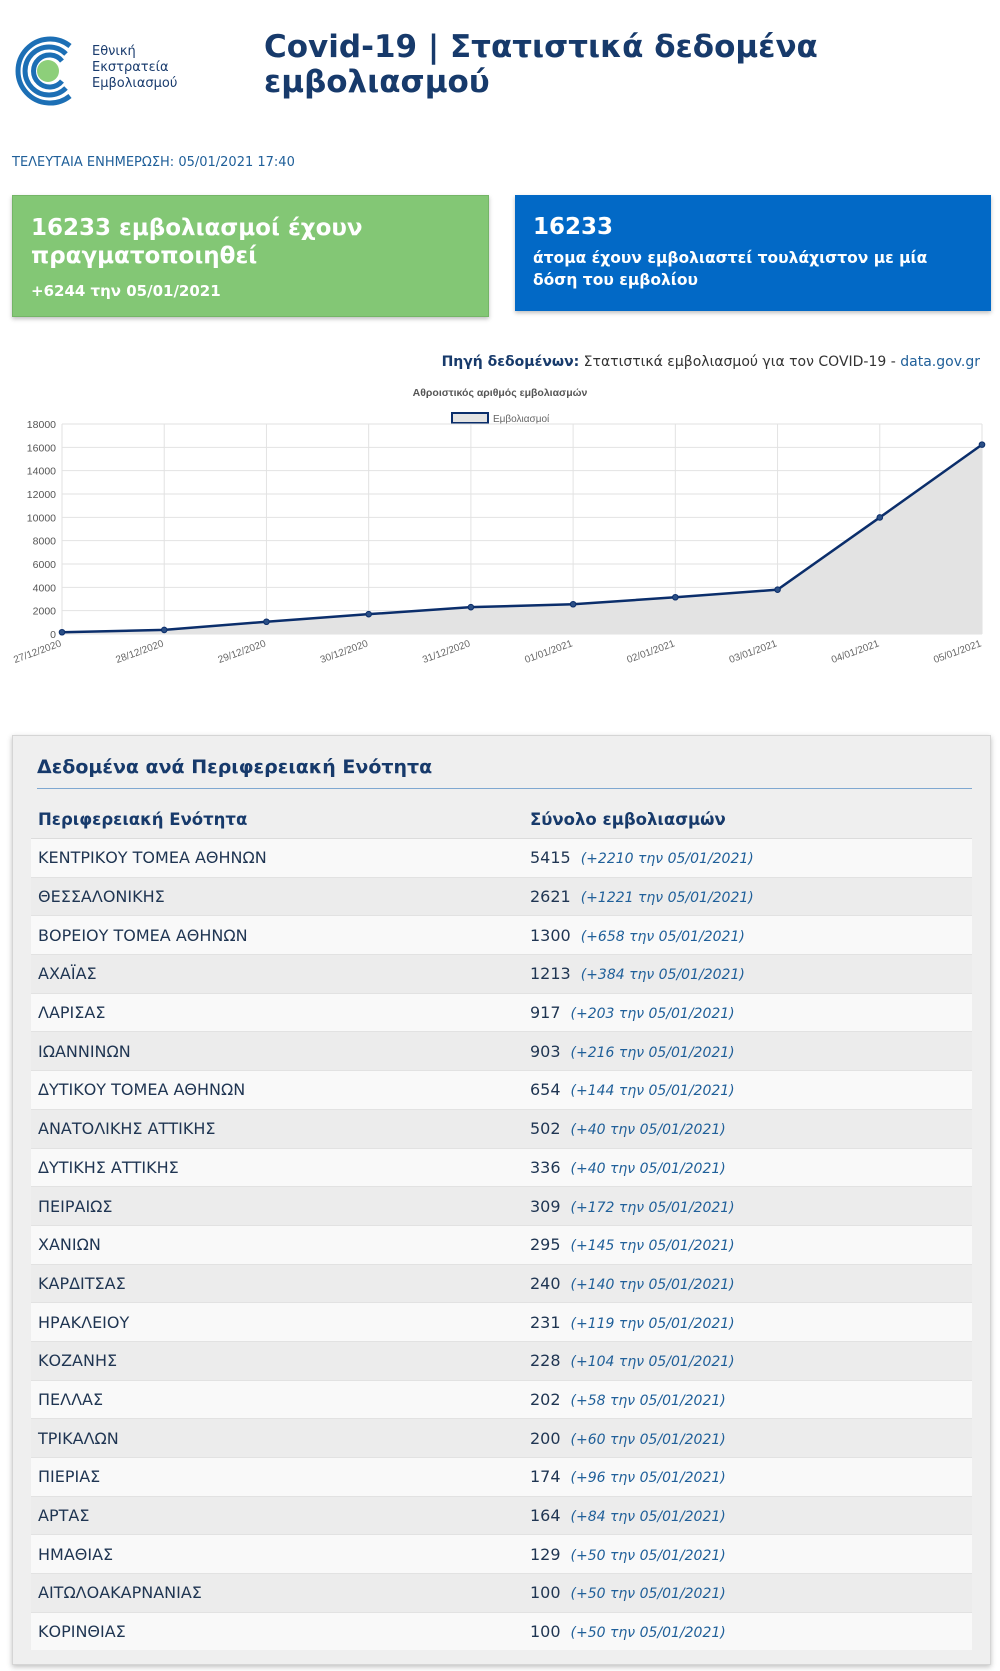 This screenshot has width=1000, height=1671. I want to click on region-name: ΑΡΤΑΣ, so click(277, 1515).